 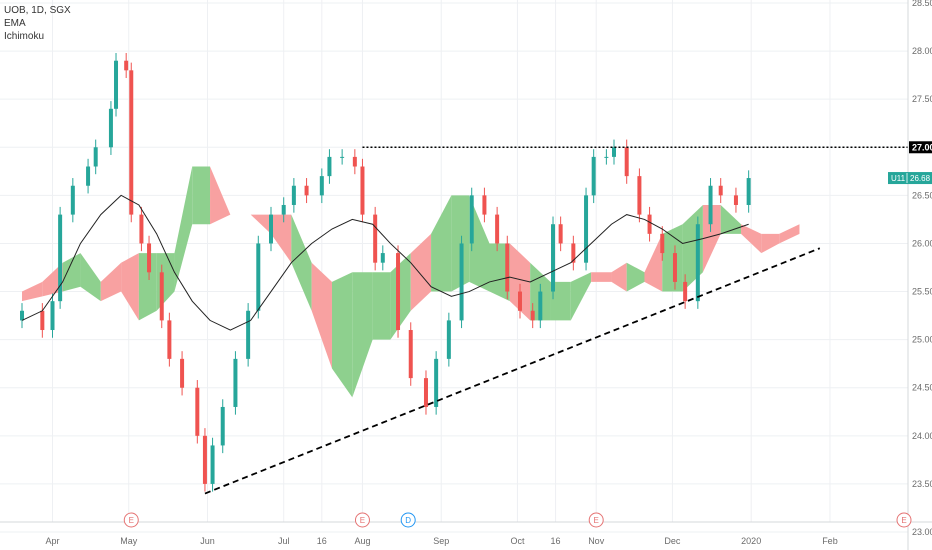 I want to click on event-marker-label: E, so click(x=362, y=520).